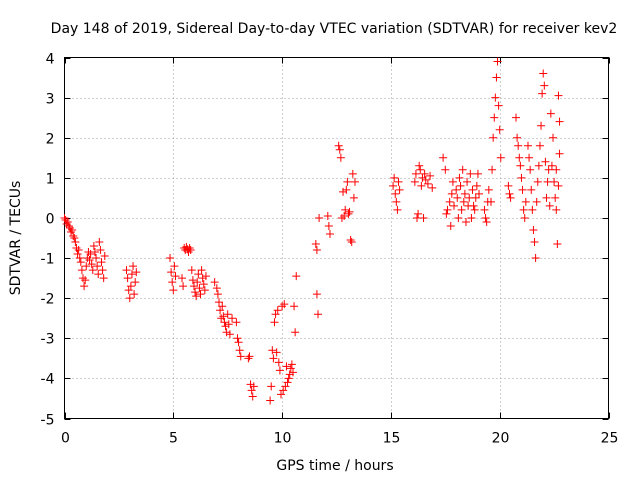 The width and height of the screenshot is (640, 480). Describe the element at coordinates (48, 421) in the screenshot. I see `y-tick-label: -5` at that location.